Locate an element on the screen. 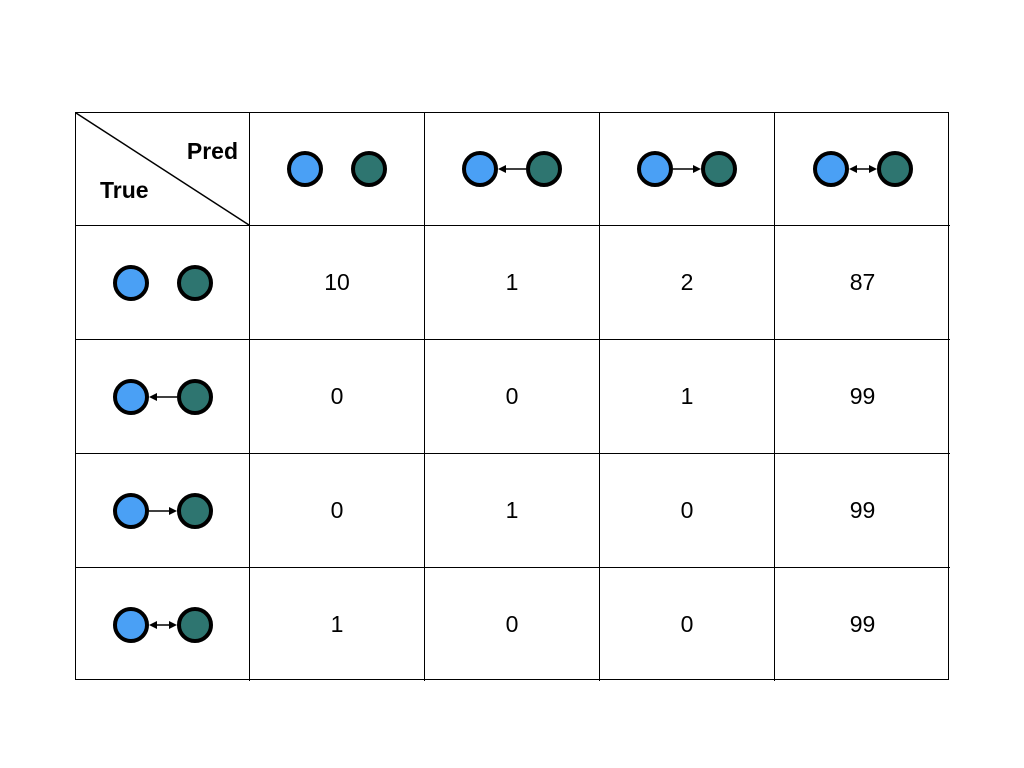 This screenshot has height=768, width=1024. row-header-independent is located at coordinates (163, 283).